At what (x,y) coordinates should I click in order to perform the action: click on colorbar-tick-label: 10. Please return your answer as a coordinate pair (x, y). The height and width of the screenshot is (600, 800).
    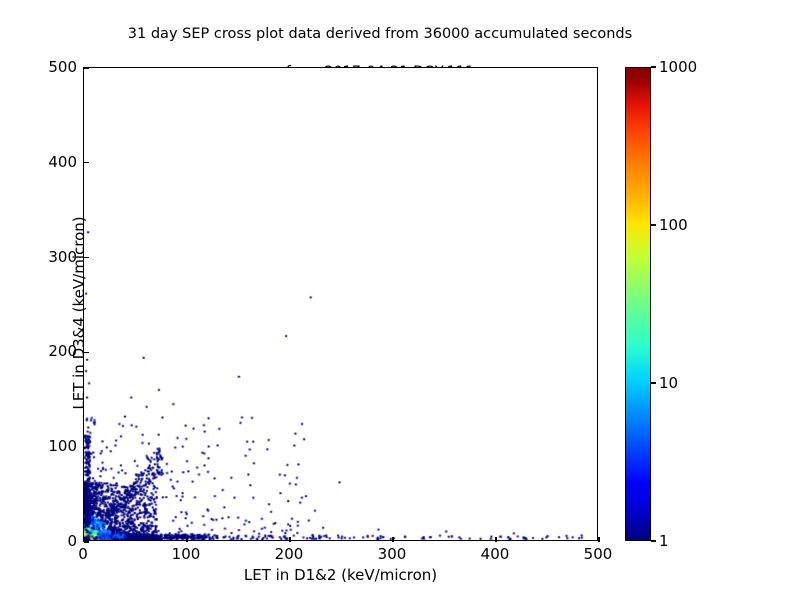
    Looking at the image, I should click on (669, 383).